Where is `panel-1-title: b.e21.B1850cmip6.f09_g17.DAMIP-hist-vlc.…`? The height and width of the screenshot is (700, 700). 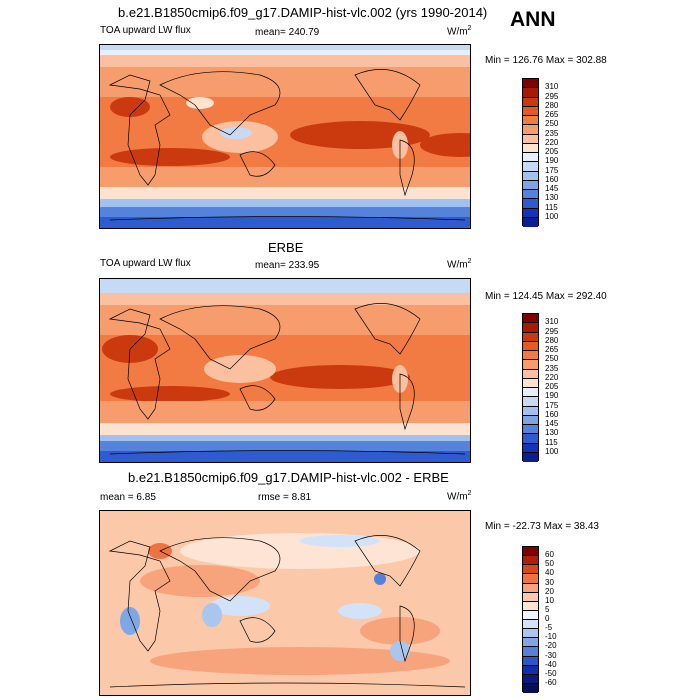
panel-1-title: b.e21.B1850cmip6.f09_g17.DAMIP-hist-vlc.… is located at coordinates (303, 12).